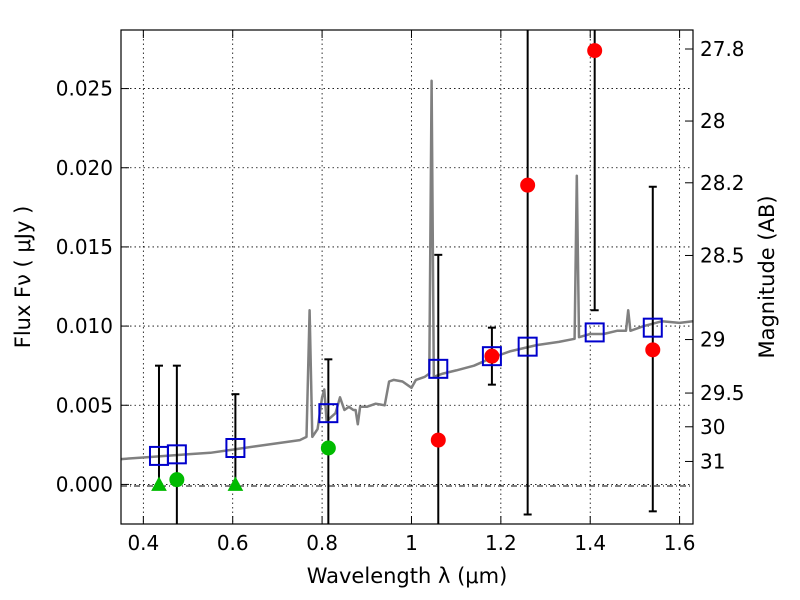  Describe the element at coordinates (722, 183) in the screenshot. I see `right-tick-label: 28.2` at that location.